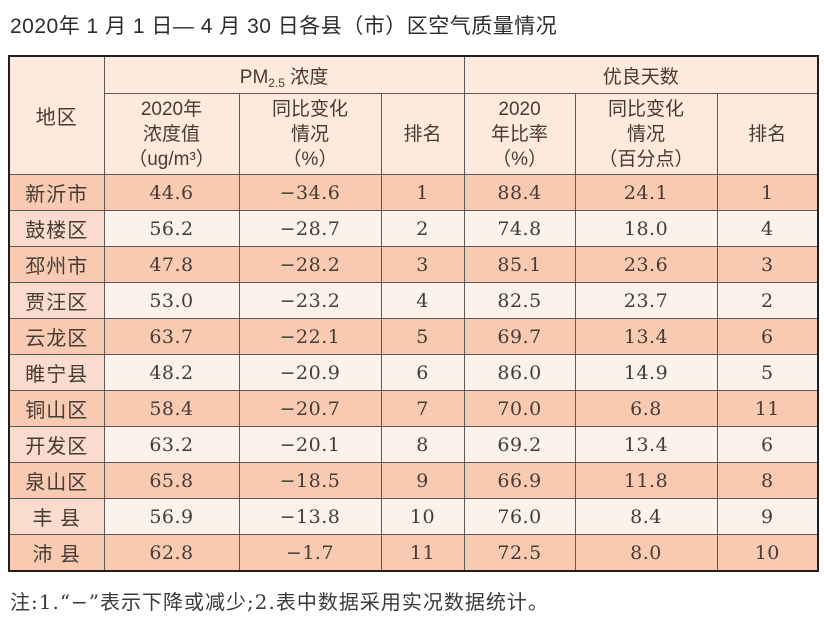 The height and width of the screenshot is (620, 825). Describe the element at coordinates (310, 444) in the screenshot. I see `cell-pm-change: −20.1` at that location.